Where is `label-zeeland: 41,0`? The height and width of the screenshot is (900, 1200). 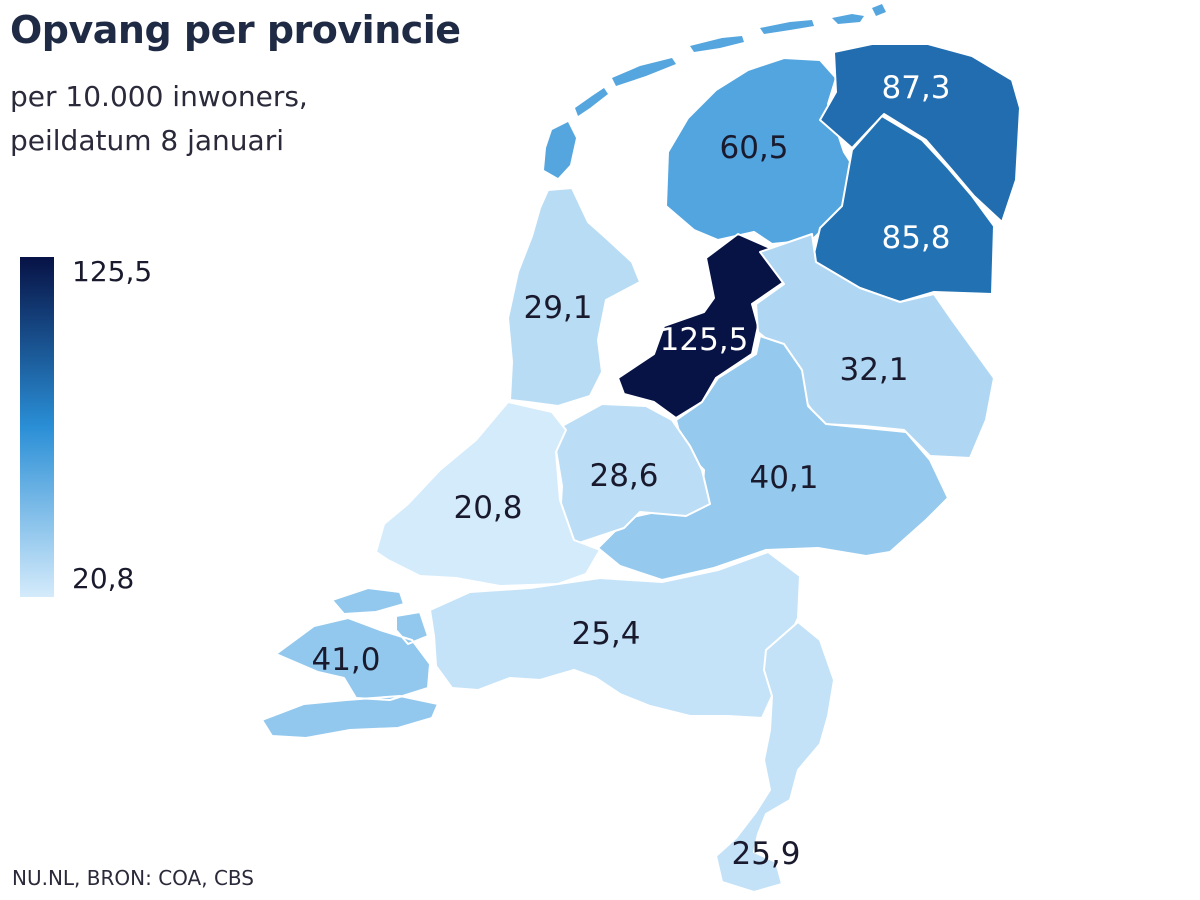 label-zeeland: 41,0 is located at coordinates (345, 660).